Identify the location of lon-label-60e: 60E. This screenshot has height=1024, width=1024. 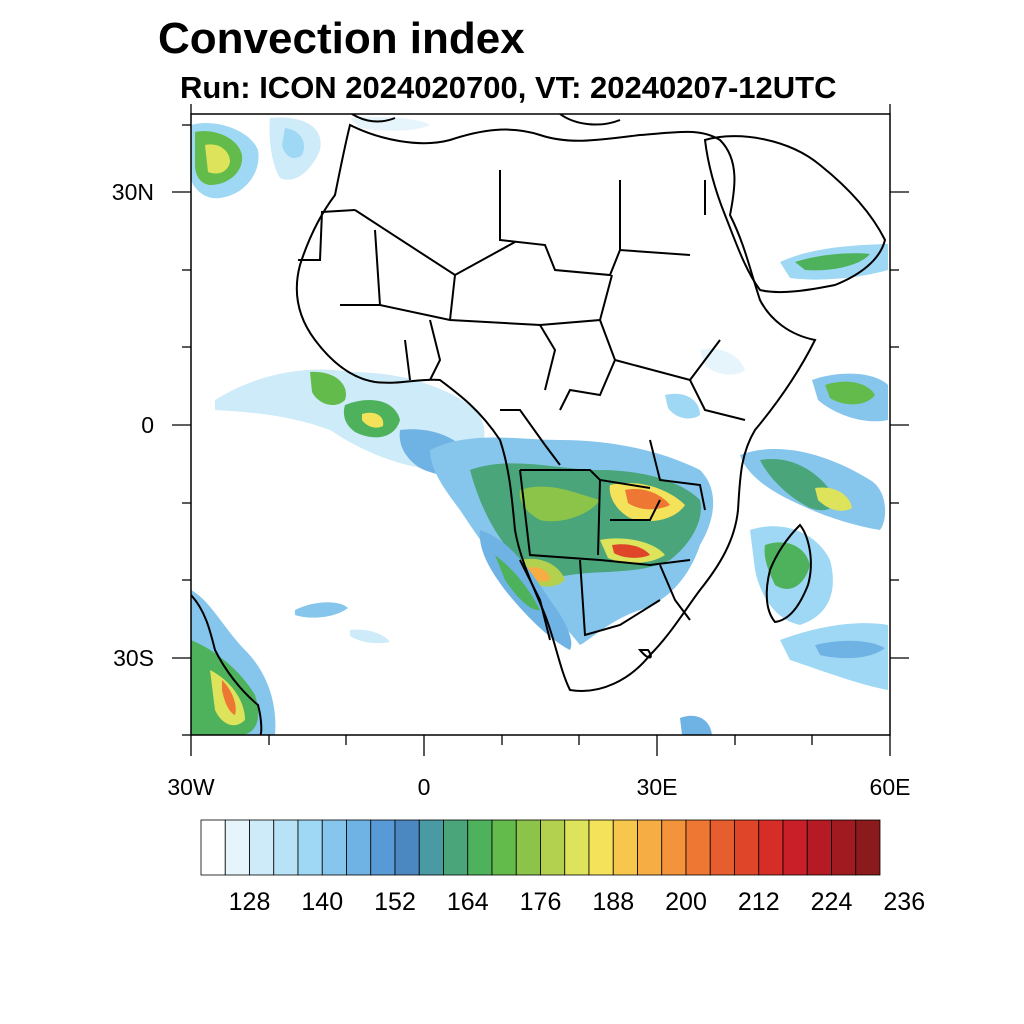
(890, 787).